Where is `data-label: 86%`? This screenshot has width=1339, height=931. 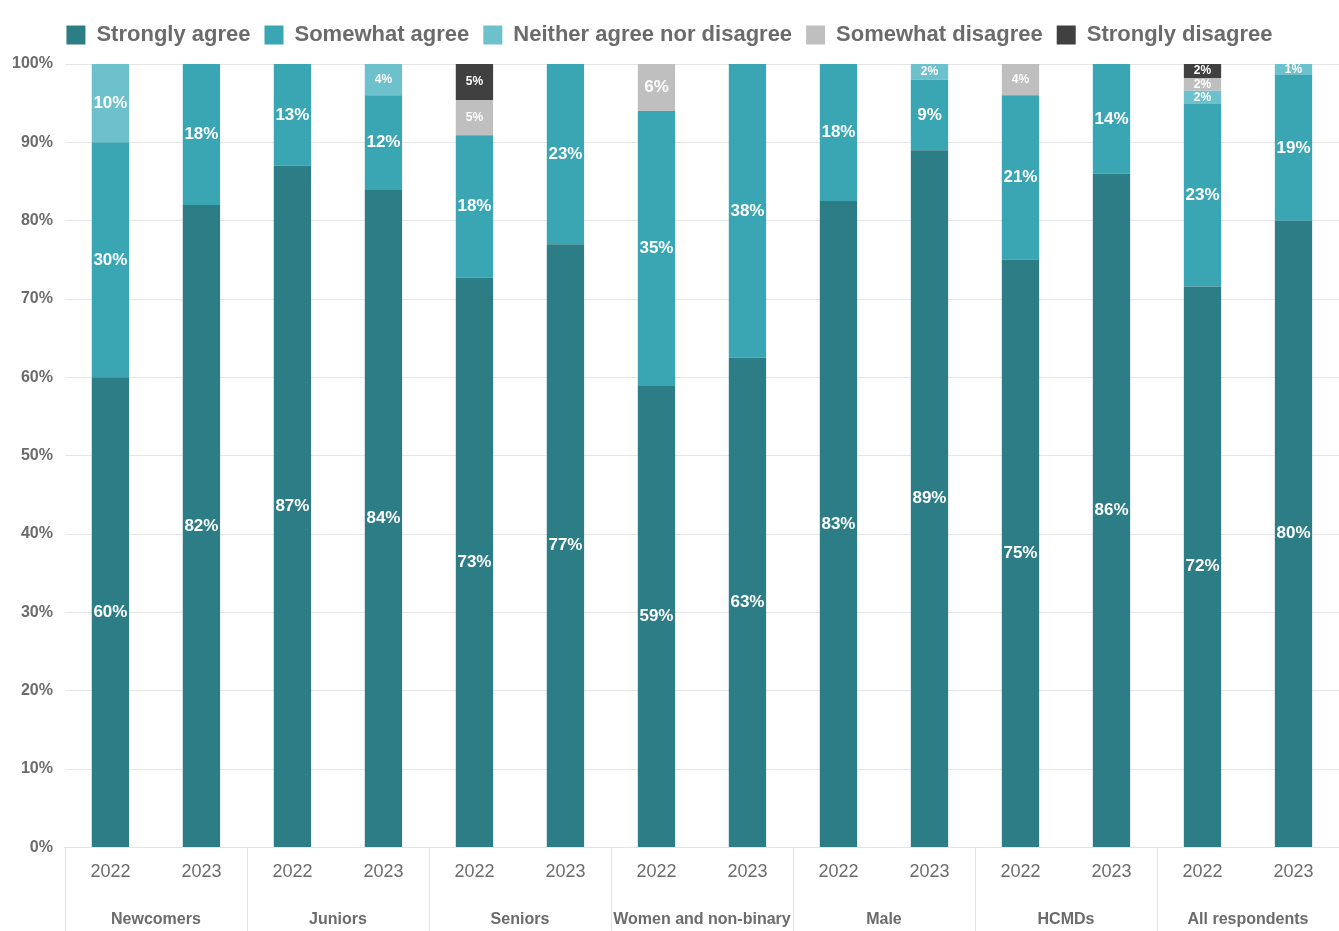 data-label: 86% is located at coordinates (1111, 509).